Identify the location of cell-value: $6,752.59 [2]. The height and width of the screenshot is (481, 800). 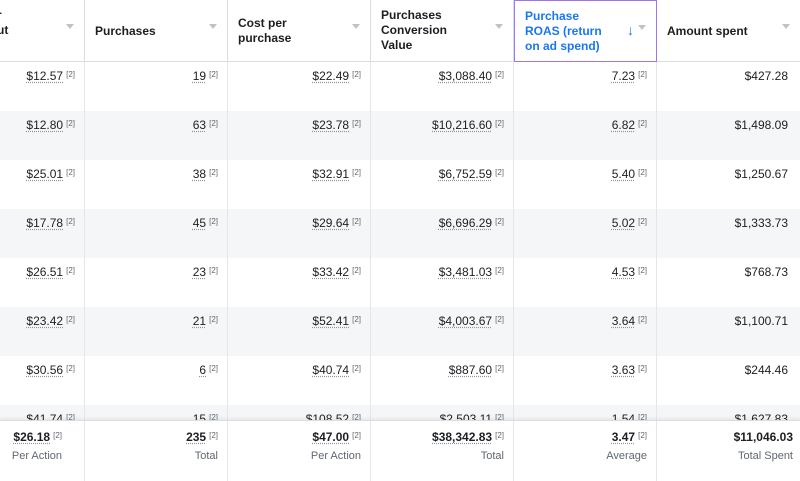
(471, 174).